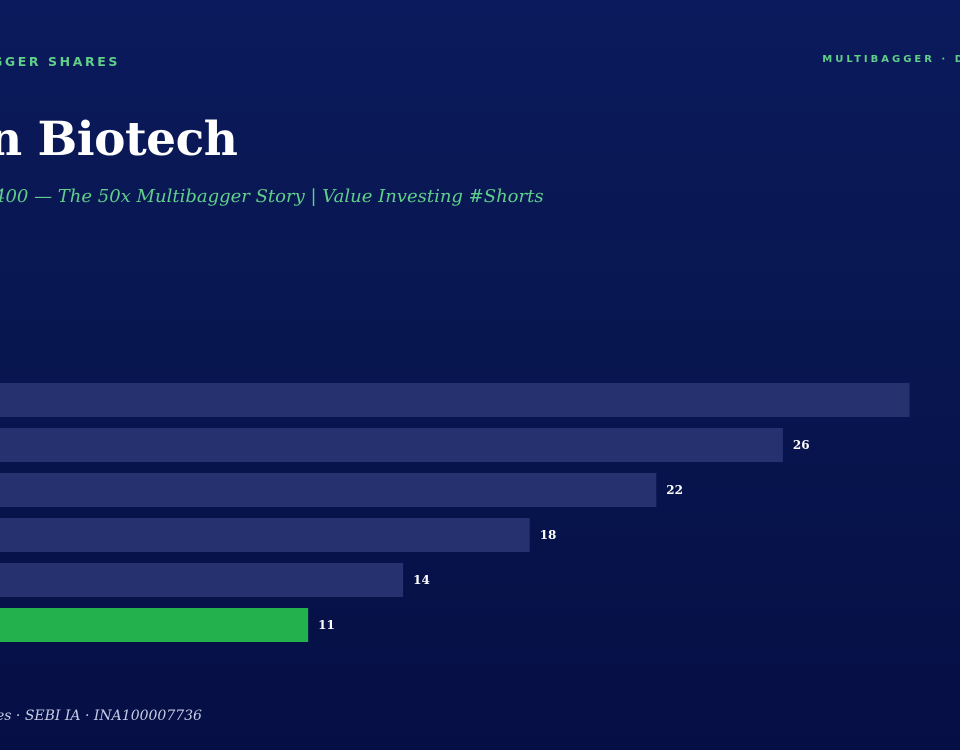 The image size is (960, 750). Describe the element at coordinates (421, 580) in the screenshot. I see `bar-value-label: 14` at that location.